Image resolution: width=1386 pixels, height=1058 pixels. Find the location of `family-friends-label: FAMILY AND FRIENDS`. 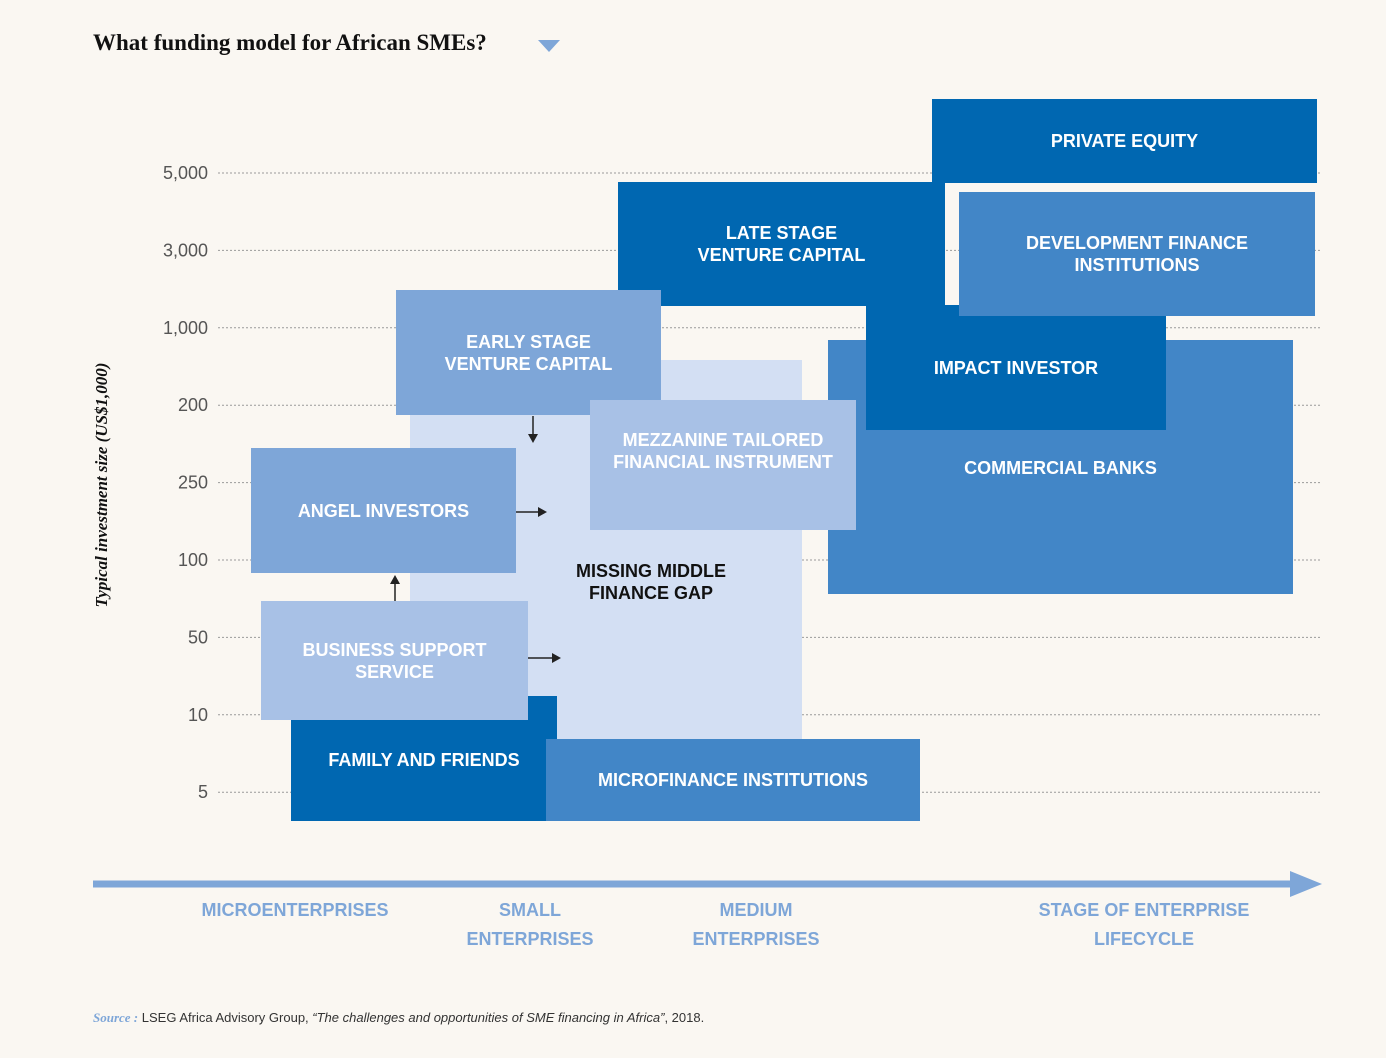

family-friends-label: FAMILY AND FRIENDS is located at coordinates (424, 759).